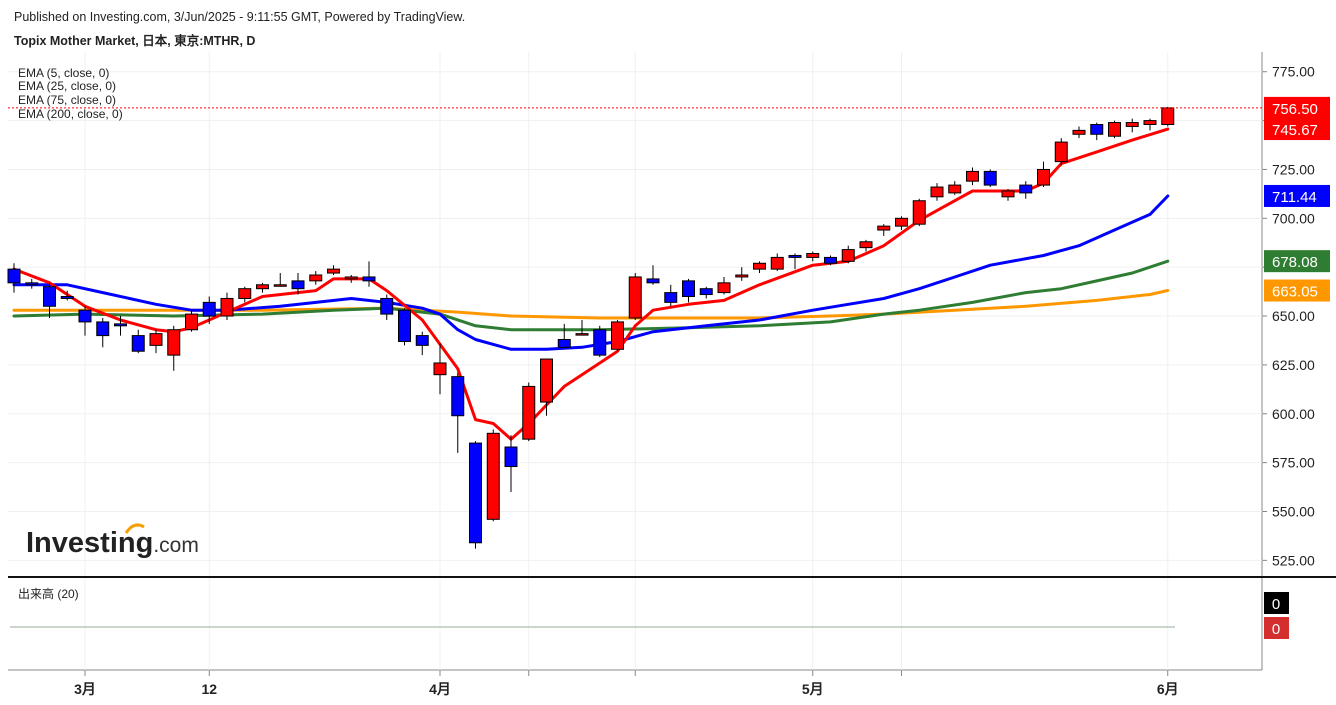 This screenshot has height=705, width=1336. Describe the element at coordinates (48, 593) in the screenshot. I see `volume-label: 出来高 (20)` at that location.